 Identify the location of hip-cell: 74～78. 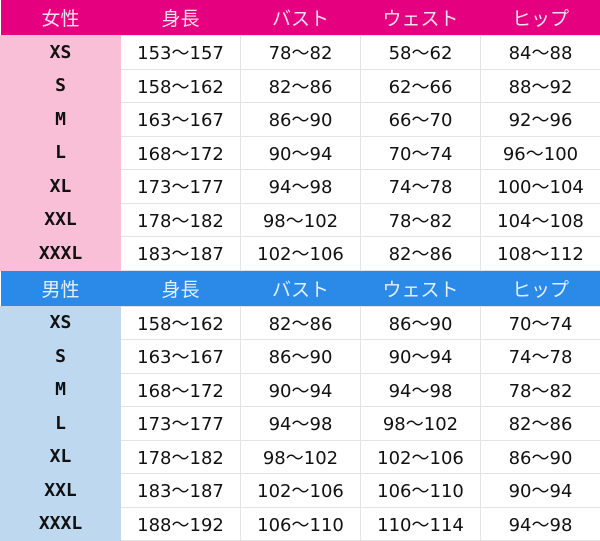
(540, 356).